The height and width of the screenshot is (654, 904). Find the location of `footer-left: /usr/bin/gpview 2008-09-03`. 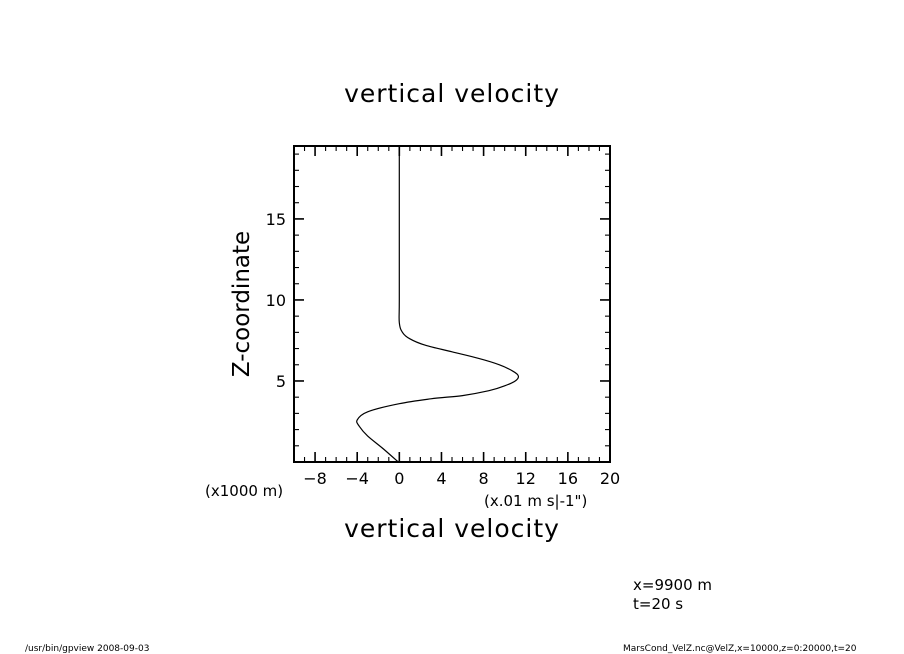

footer-left: /usr/bin/gpview 2008-09-03 is located at coordinates (87, 649).